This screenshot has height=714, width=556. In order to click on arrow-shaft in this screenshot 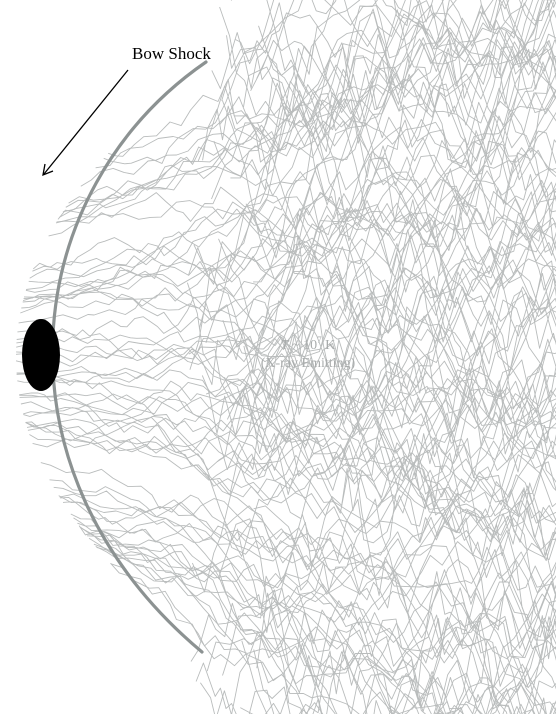, I will do `click(86, 122)`.